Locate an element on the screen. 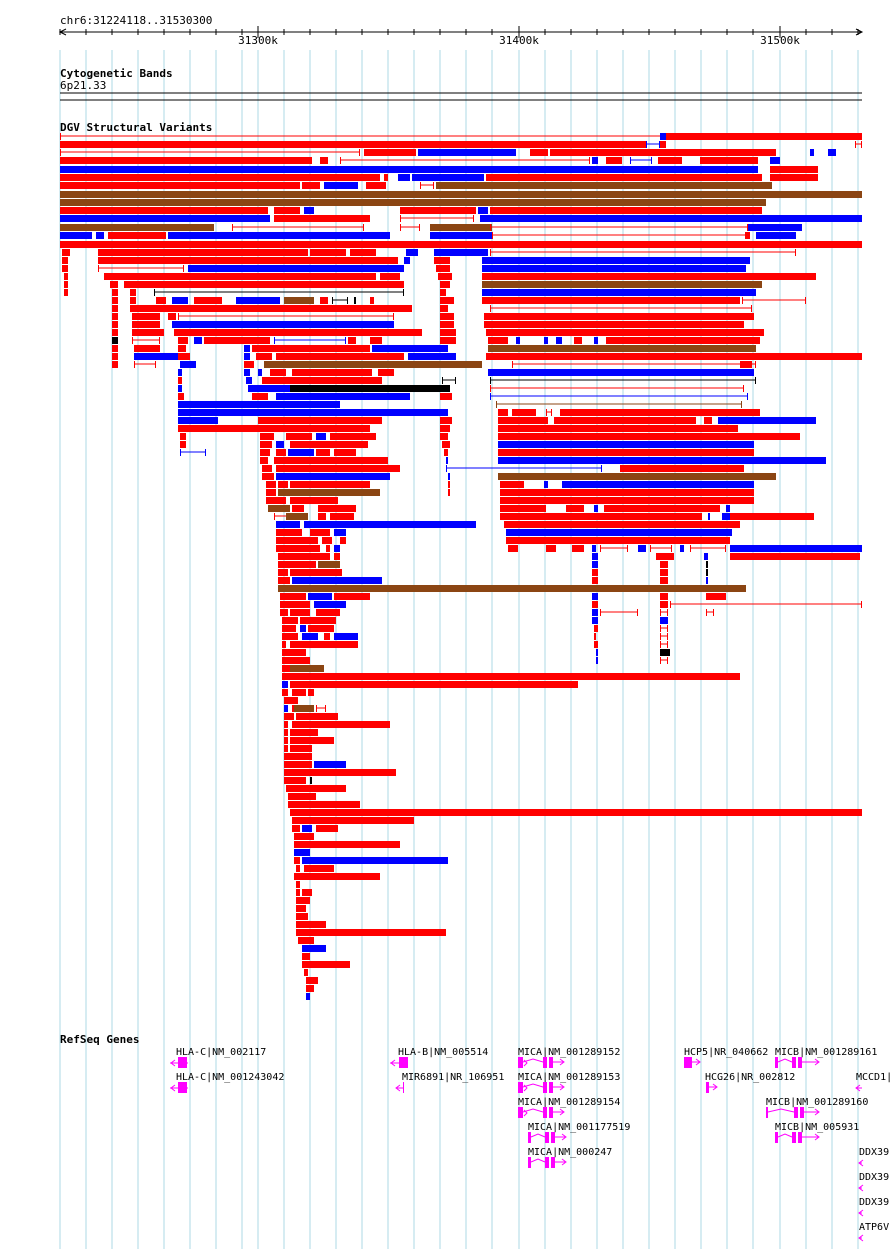 This screenshot has height=1249, width=890. gene-feature: MICA|NM_001289152 is located at coordinates (569, 1057).